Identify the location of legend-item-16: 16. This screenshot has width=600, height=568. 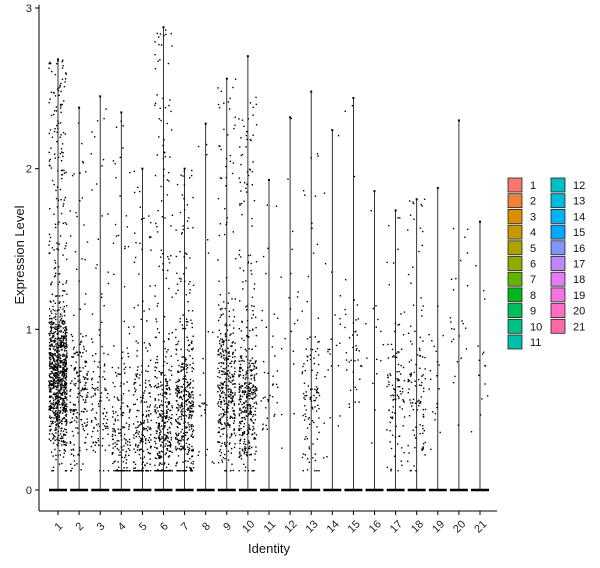
(567, 248).